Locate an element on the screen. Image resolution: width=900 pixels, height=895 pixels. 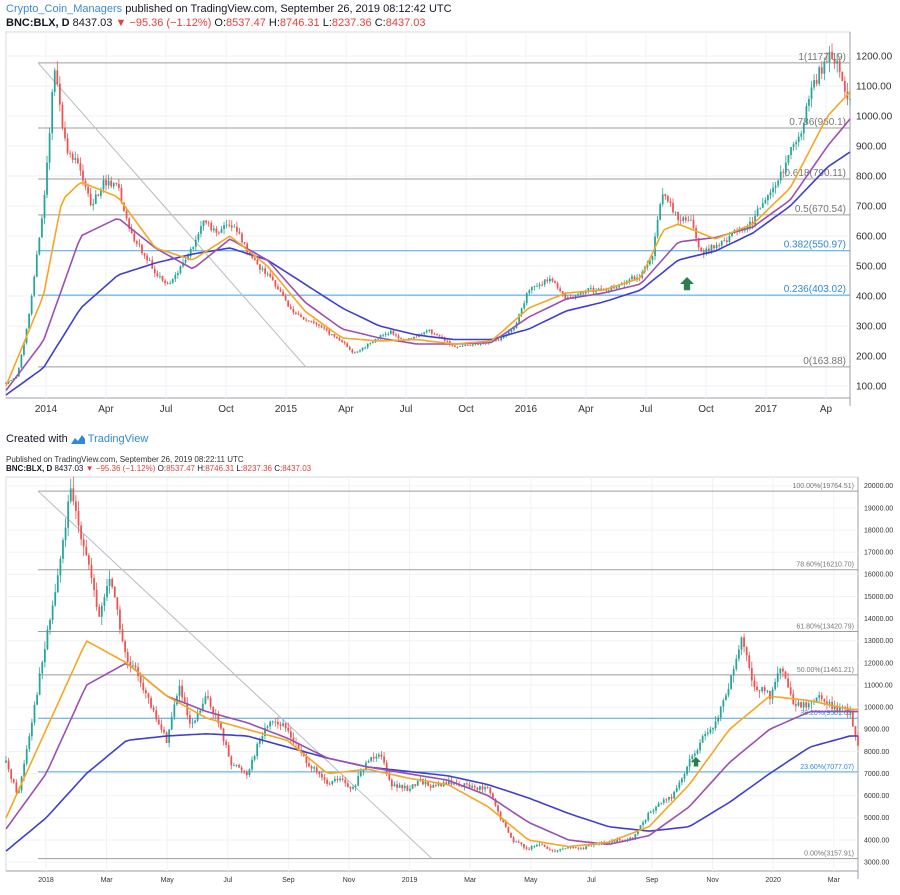
x-tick-label: 2014 is located at coordinates (46, 409).